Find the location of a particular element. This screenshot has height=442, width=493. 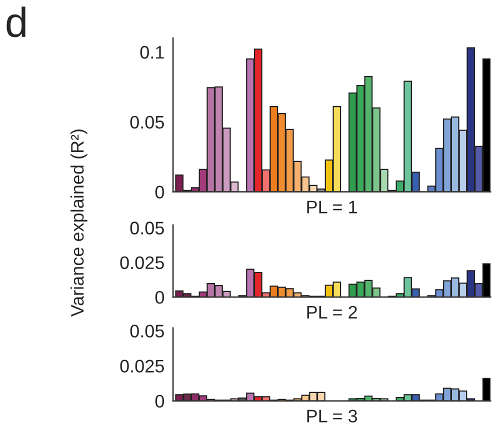

x-axis-title: PL = 1 is located at coordinates (332, 207).